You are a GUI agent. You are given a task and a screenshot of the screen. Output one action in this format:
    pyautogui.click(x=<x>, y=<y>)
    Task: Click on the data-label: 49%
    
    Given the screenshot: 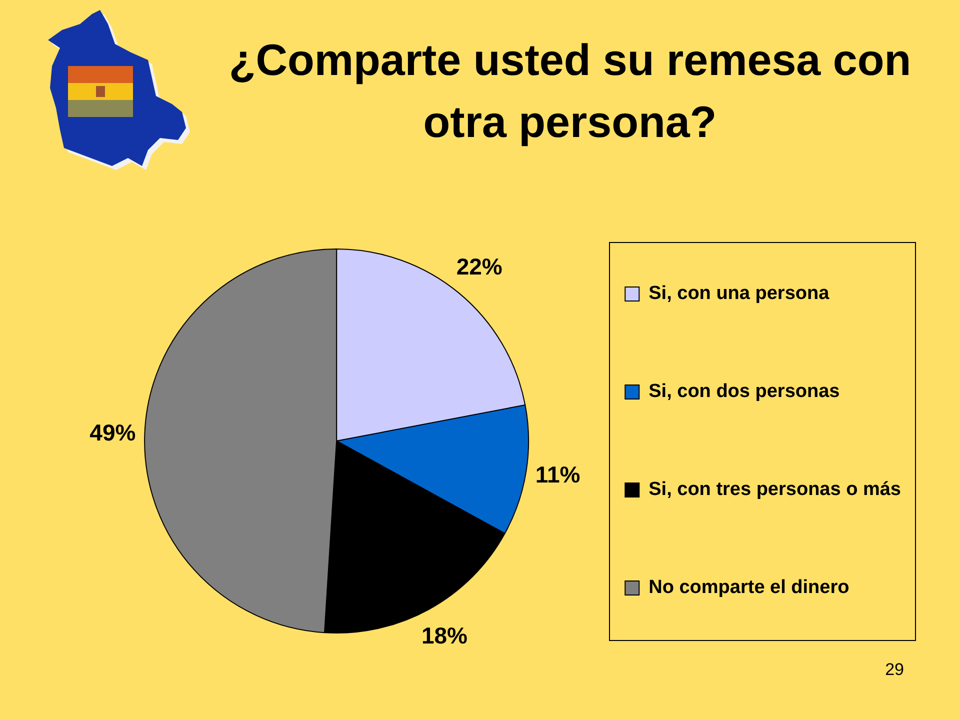 What is the action you would take?
    pyautogui.click(x=113, y=432)
    